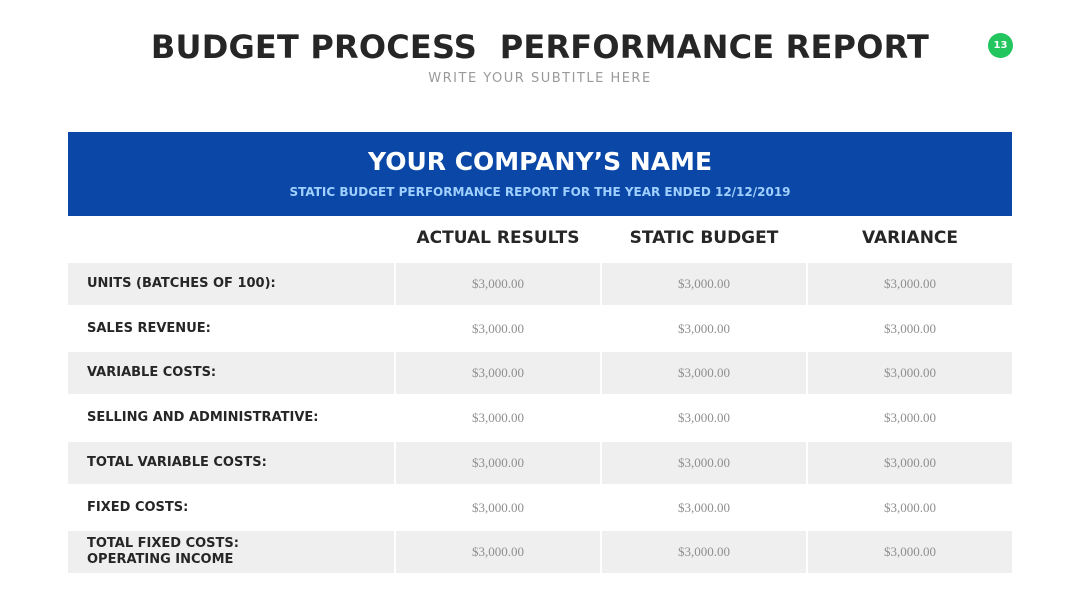 The height and width of the screenshot is (608, 1080). I want to click on row-label: SALES REVENUE:, so click(149, 328).